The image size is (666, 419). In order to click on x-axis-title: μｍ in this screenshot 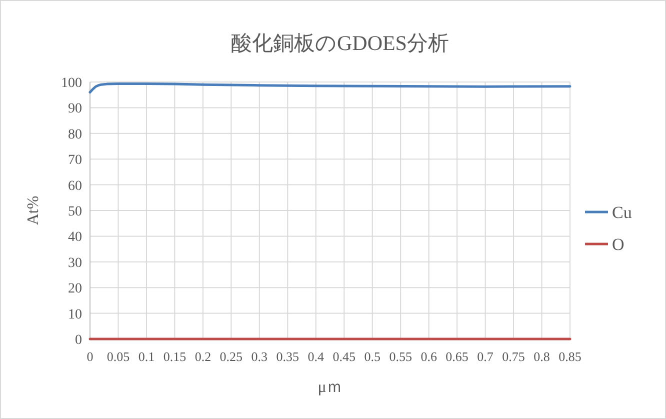, I will do `click(330, 387)`.